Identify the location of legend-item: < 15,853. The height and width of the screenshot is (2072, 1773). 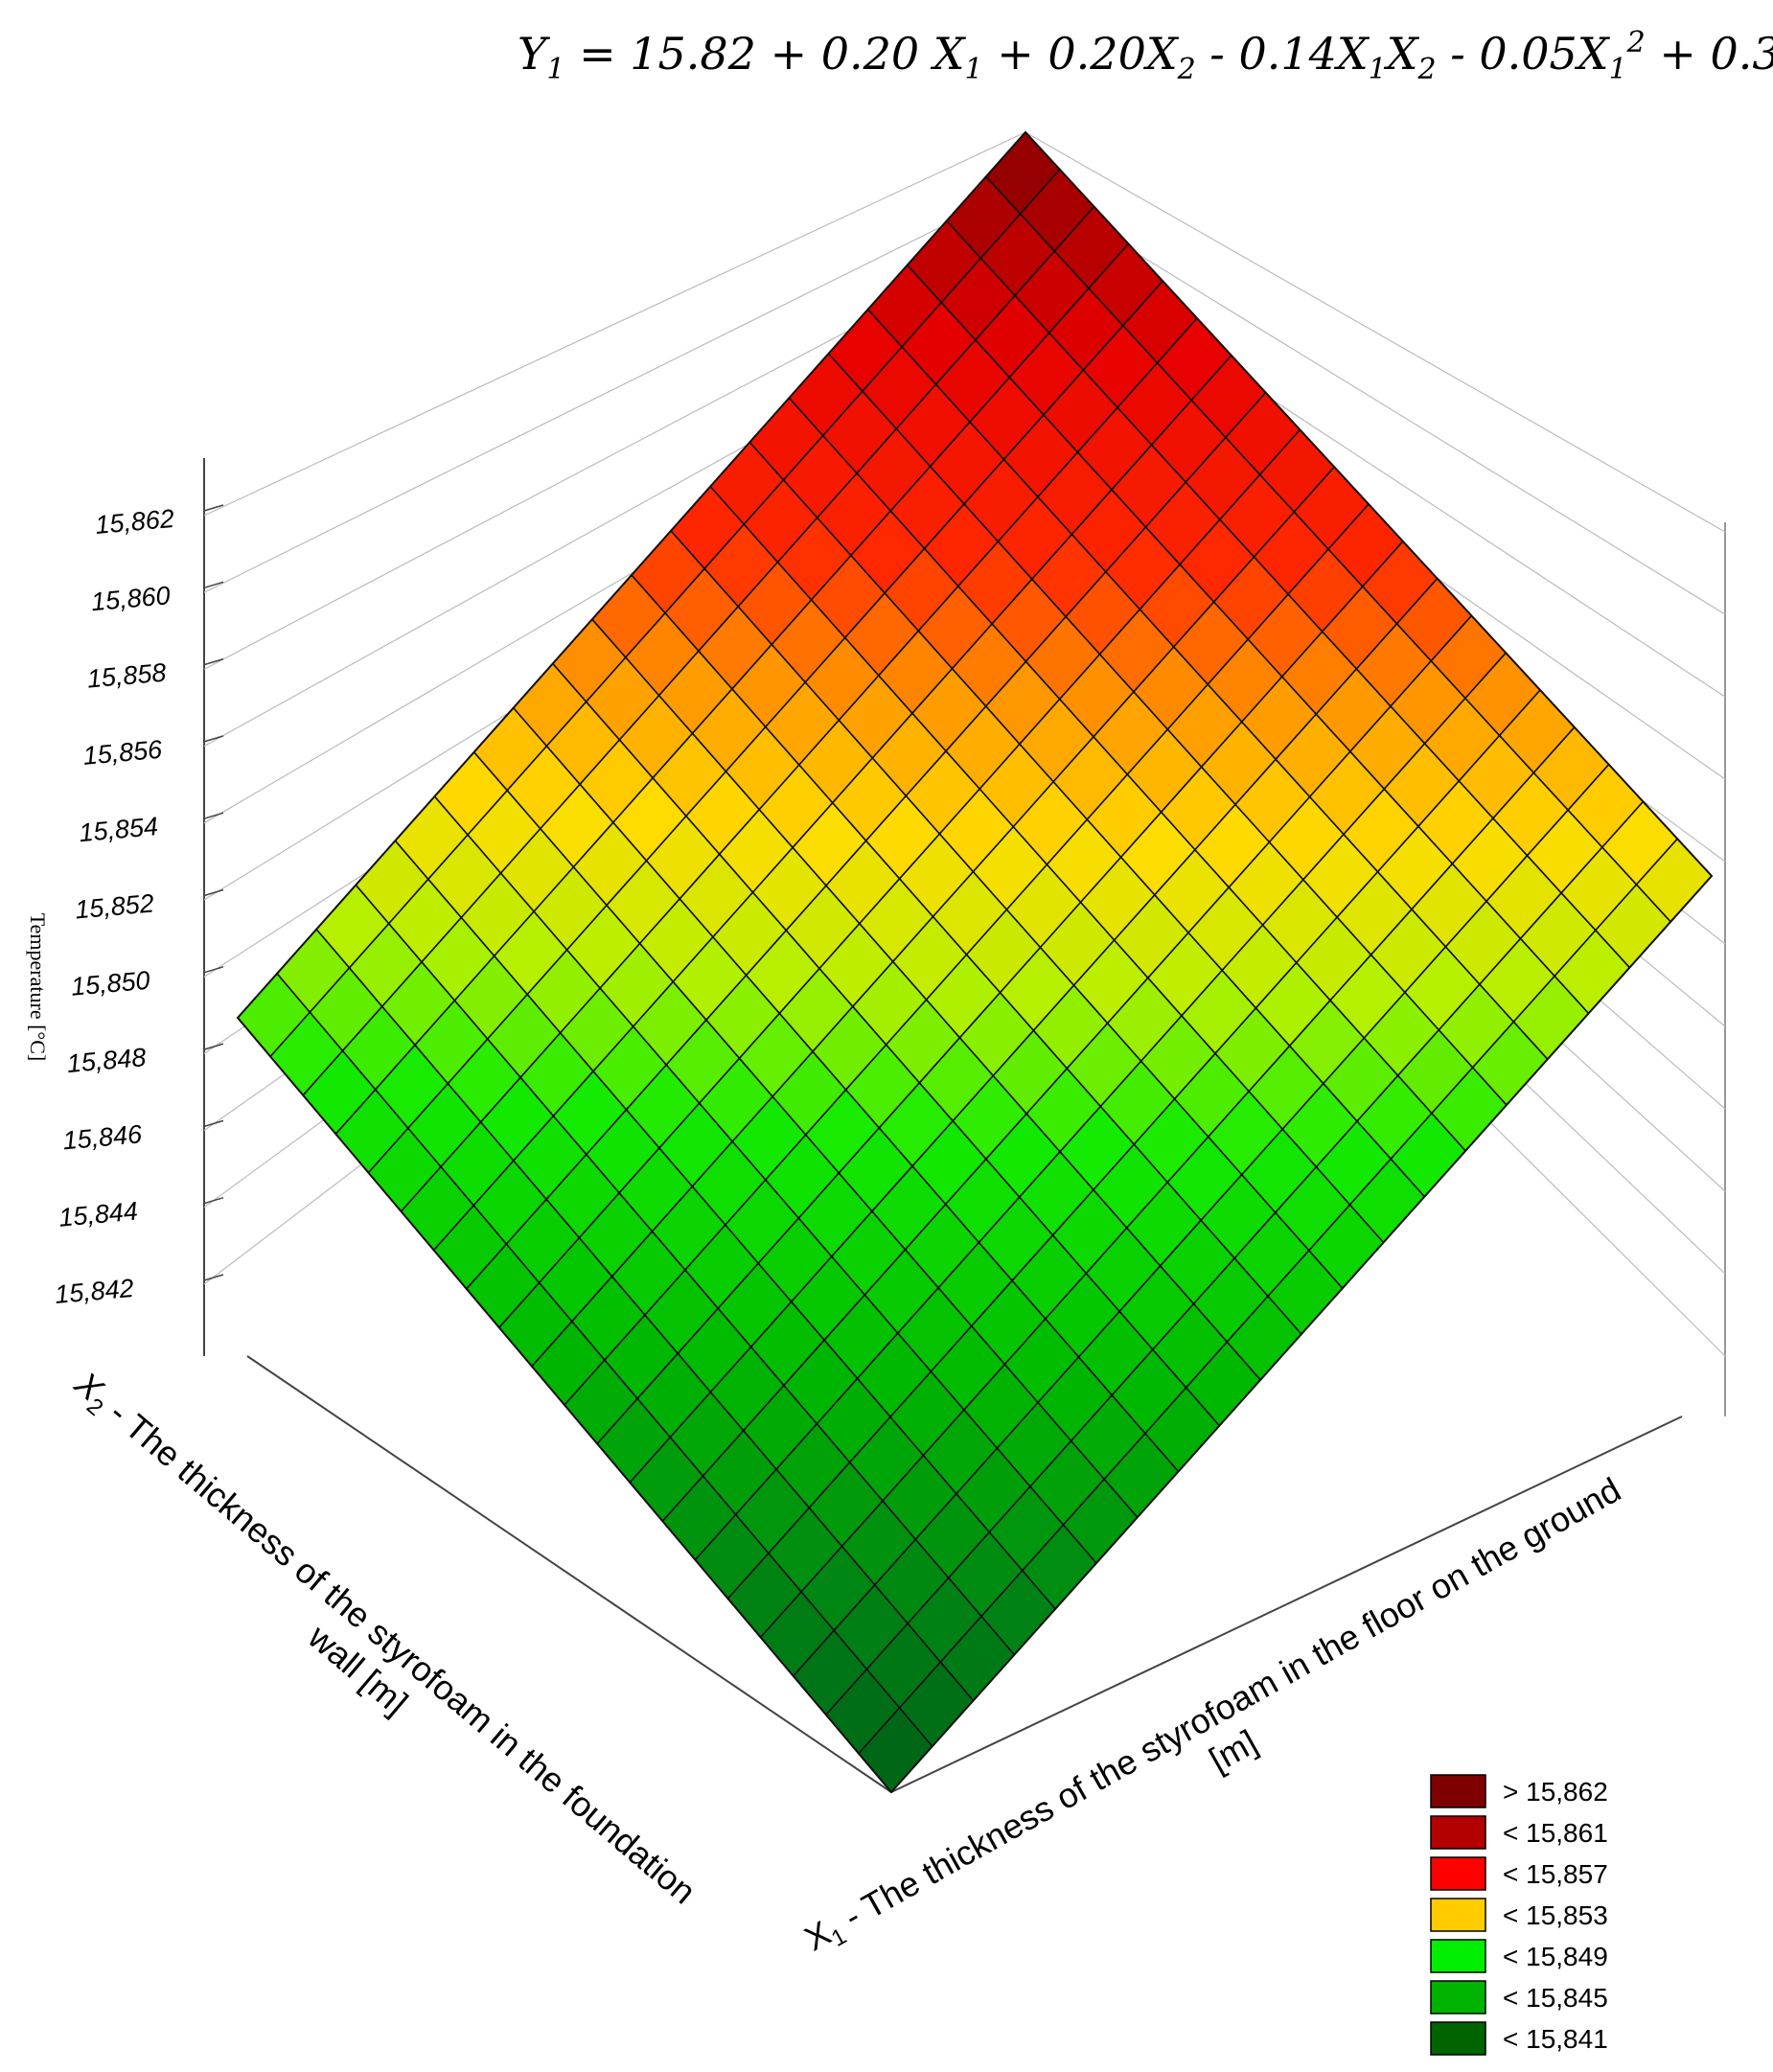
(1519, 1915).